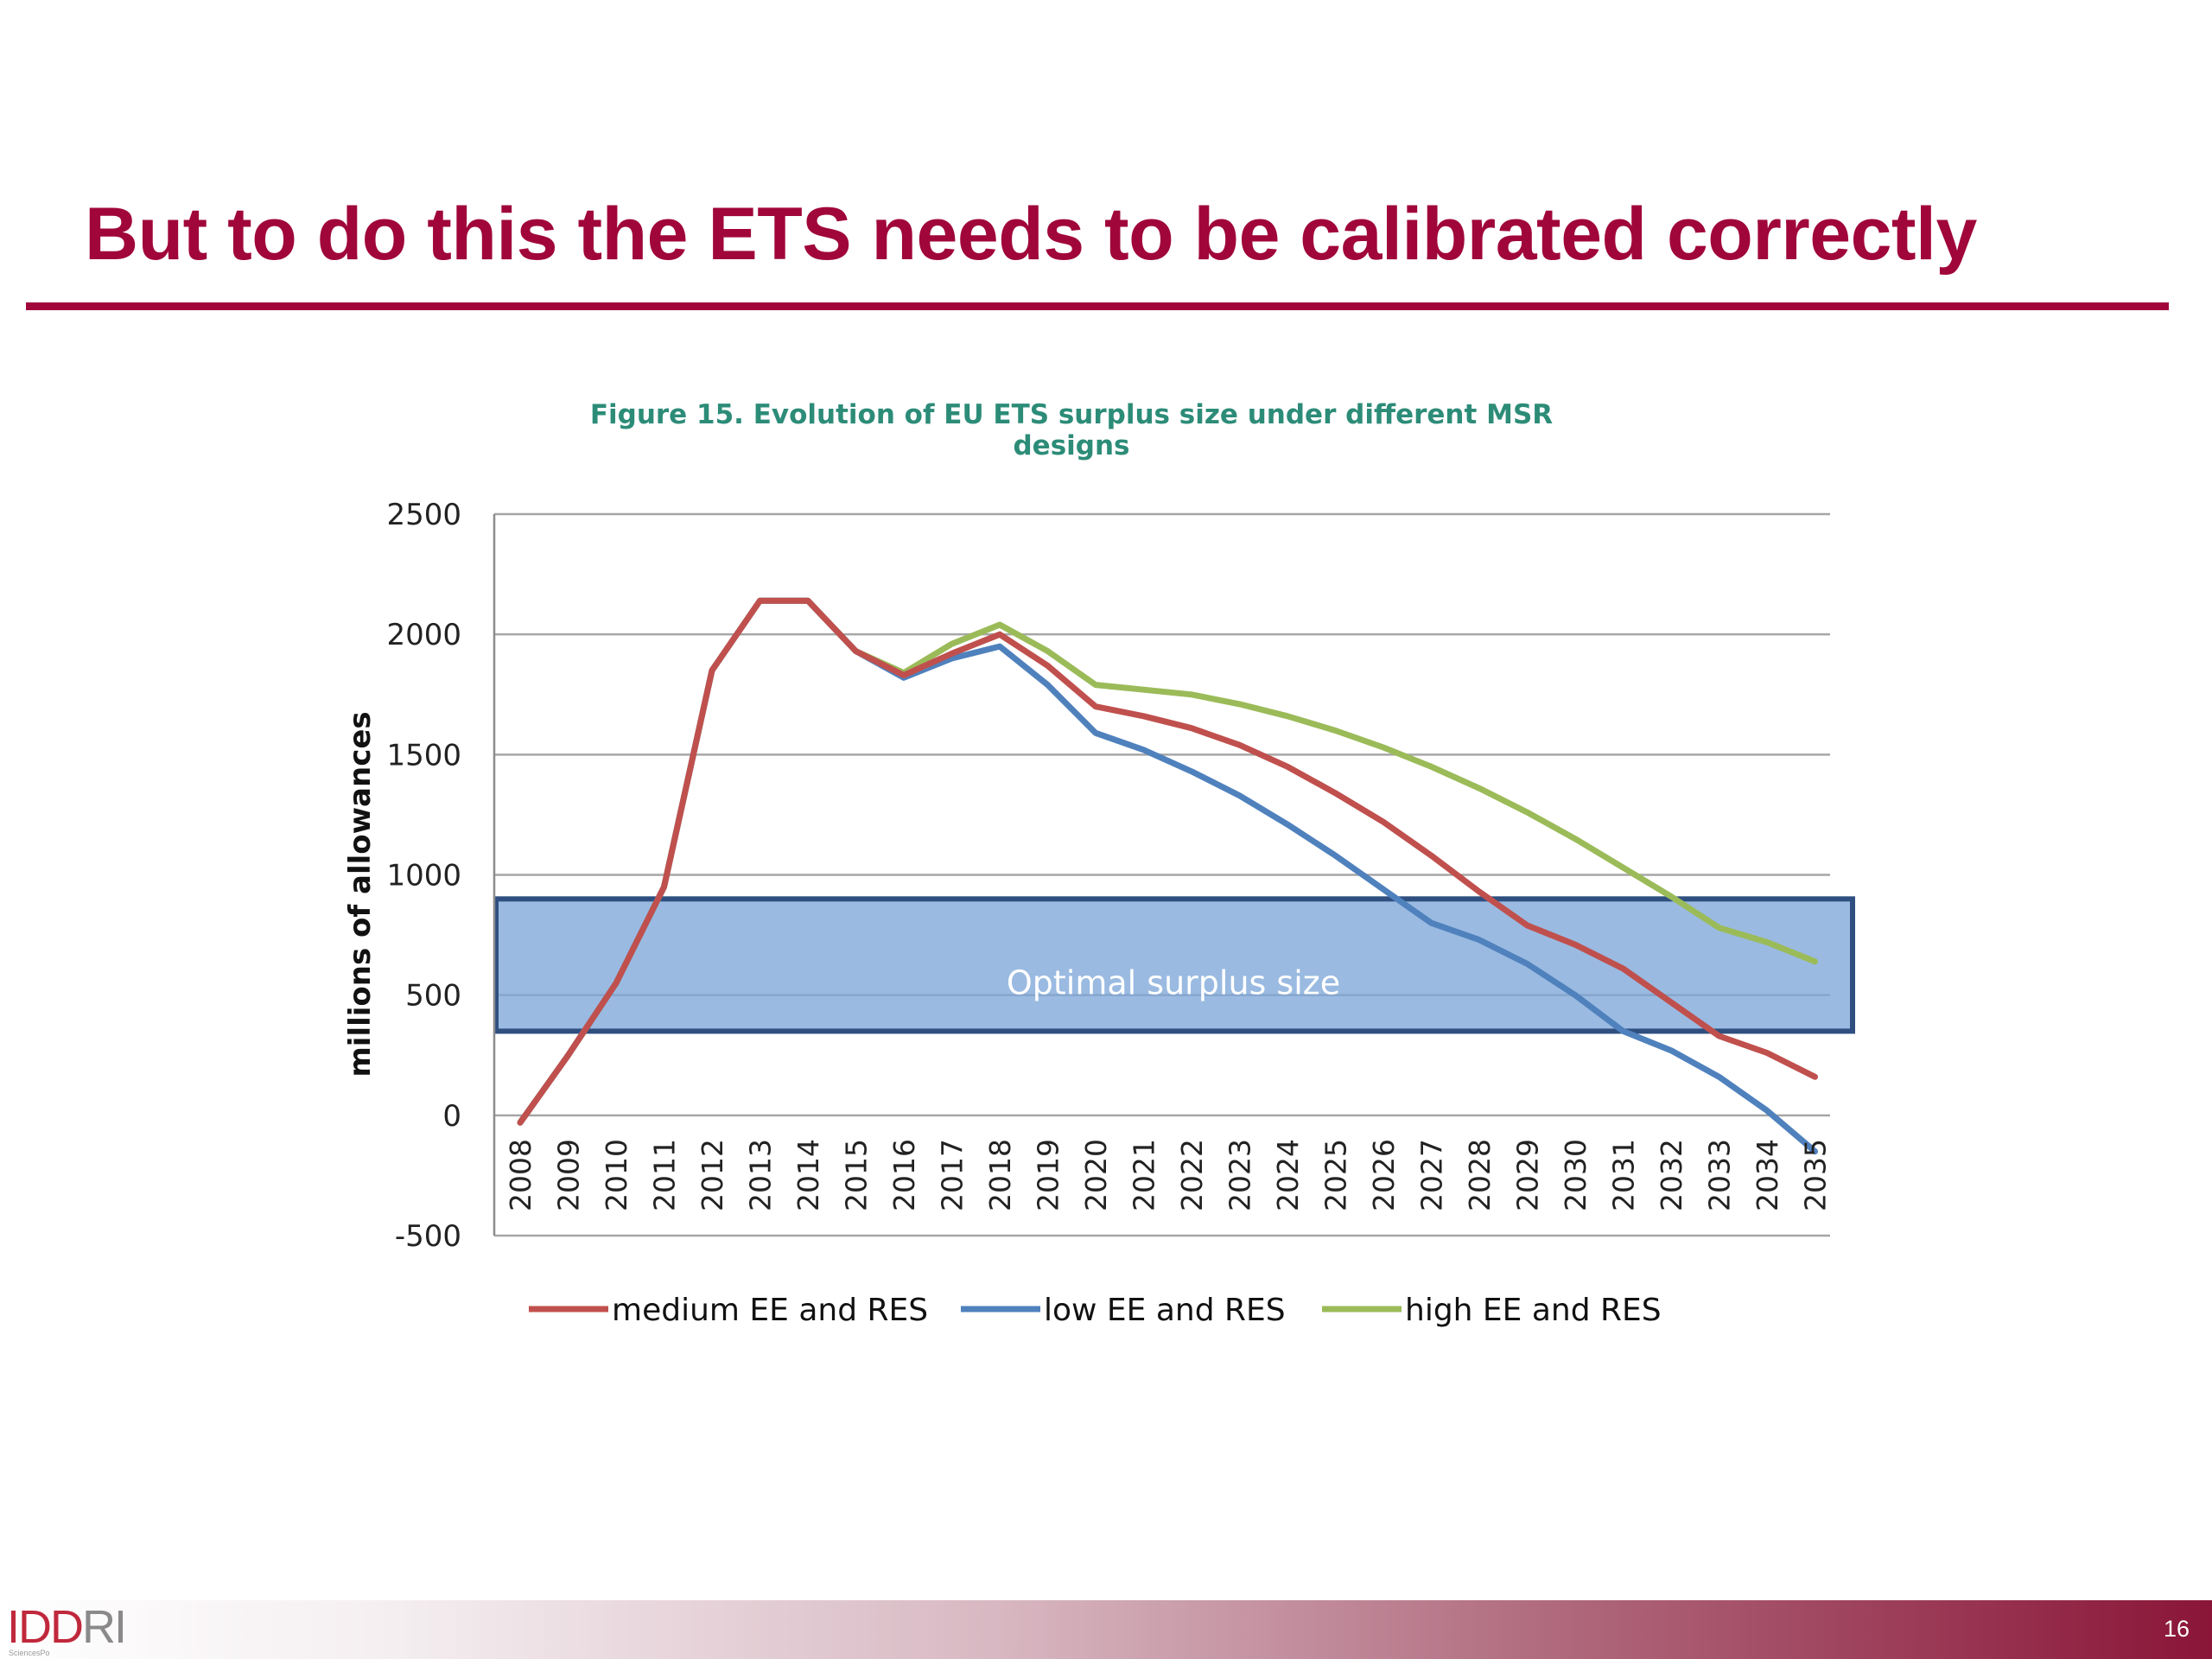 This screenshot has height=1659, width=2212. I want to click on xtick-label: 2012, so click(712, 1175).